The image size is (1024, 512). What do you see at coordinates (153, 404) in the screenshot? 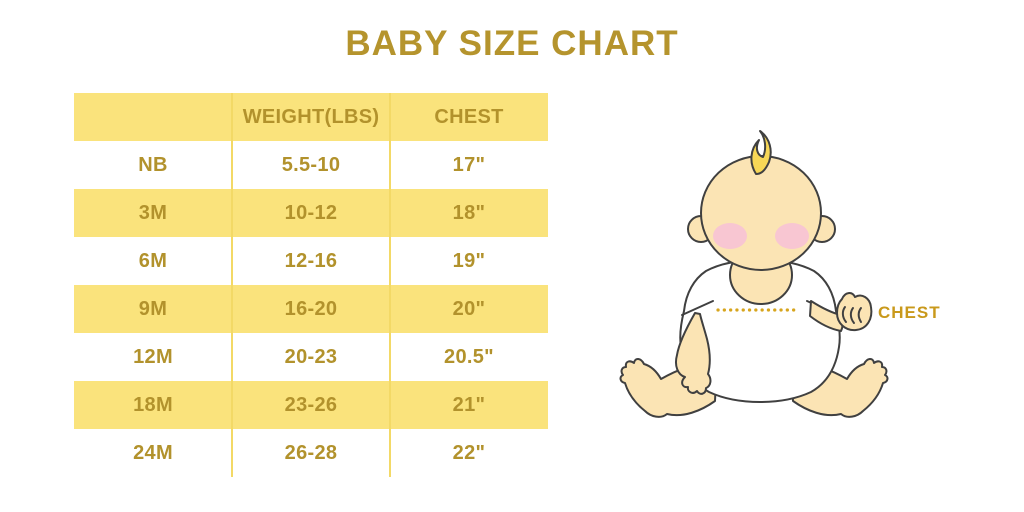
I see `cell-size: 18M` at bounding box center [153, 404].